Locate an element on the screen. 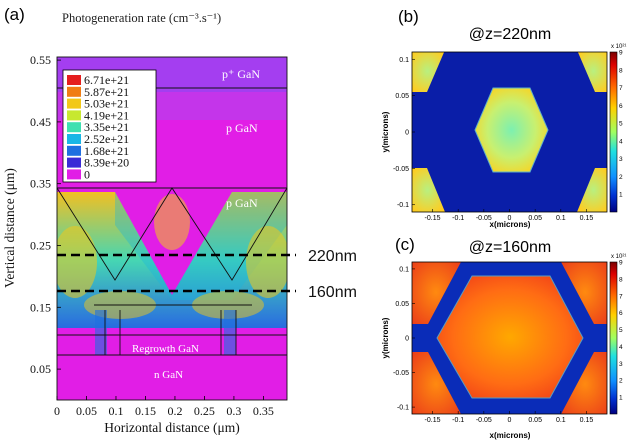 The image size is (637, 440). y-tick-label: -0.05 is located at coordinates (401, 373).